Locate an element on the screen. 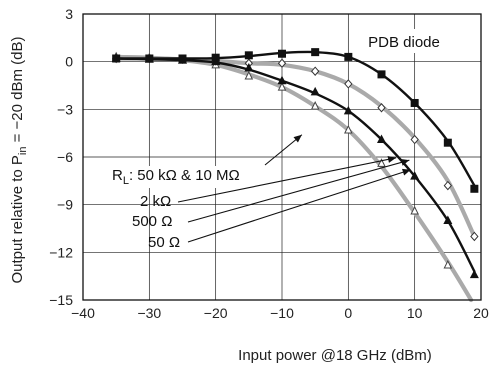 This screenshot has width=493, height=373. annotation-rl-50k: RL: 50 kΩ & 10 MΩ is located at coordinates (176, 177).